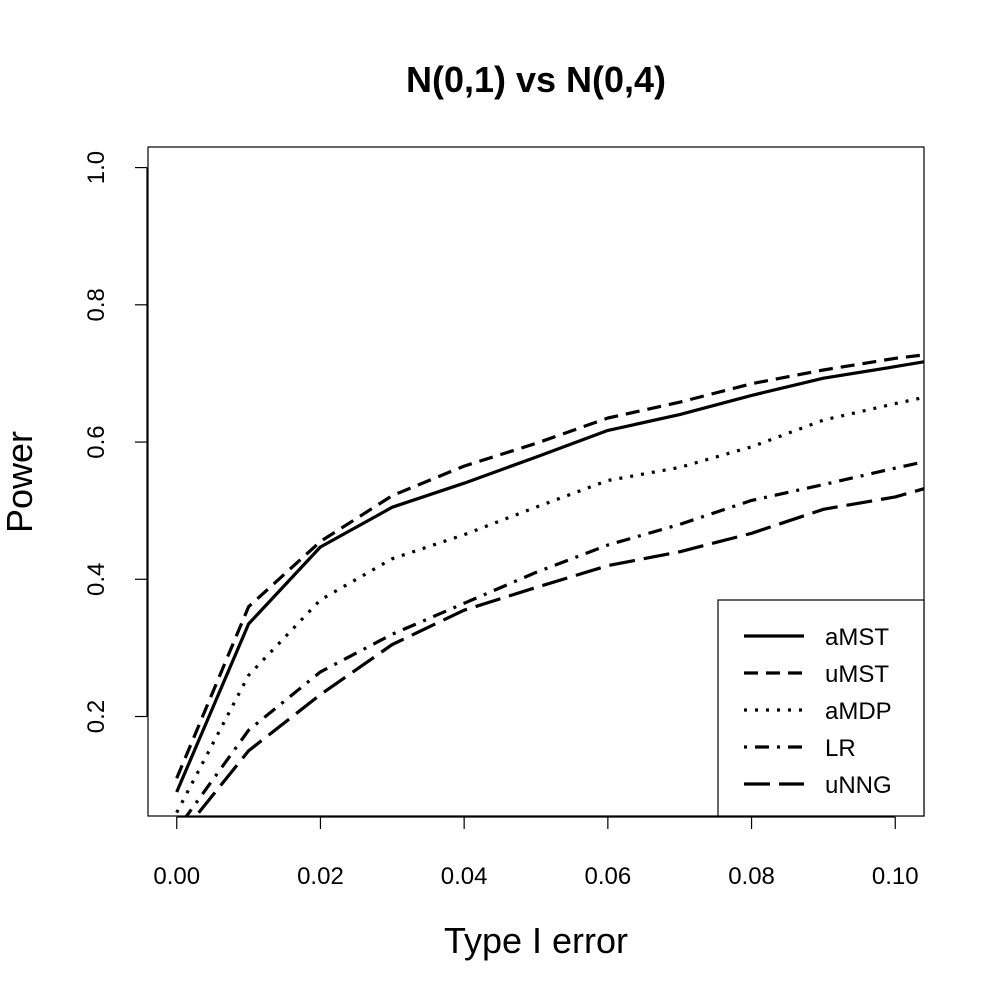 This screenshot has width=1000, height=1000. Describe the element at coordinates (607, 876) in the screenshot. I see `x-tick-label: 0.06` at that location.